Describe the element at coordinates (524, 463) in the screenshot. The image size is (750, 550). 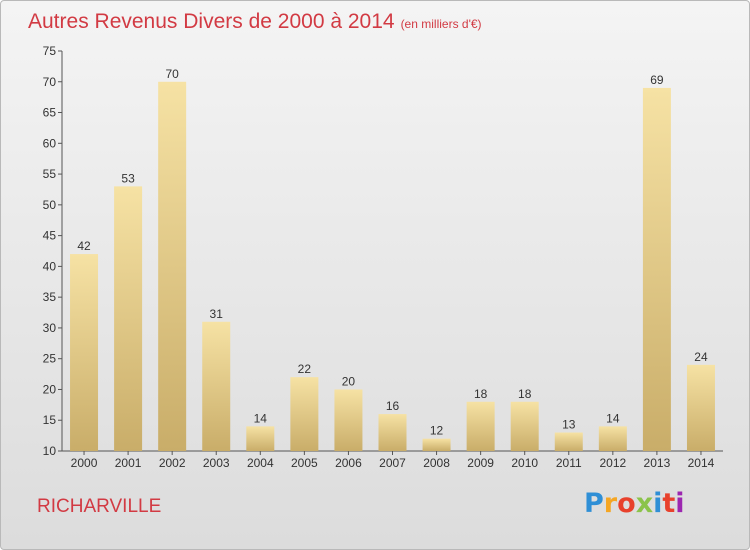
I see `x-tick-label: 2010` at that location.